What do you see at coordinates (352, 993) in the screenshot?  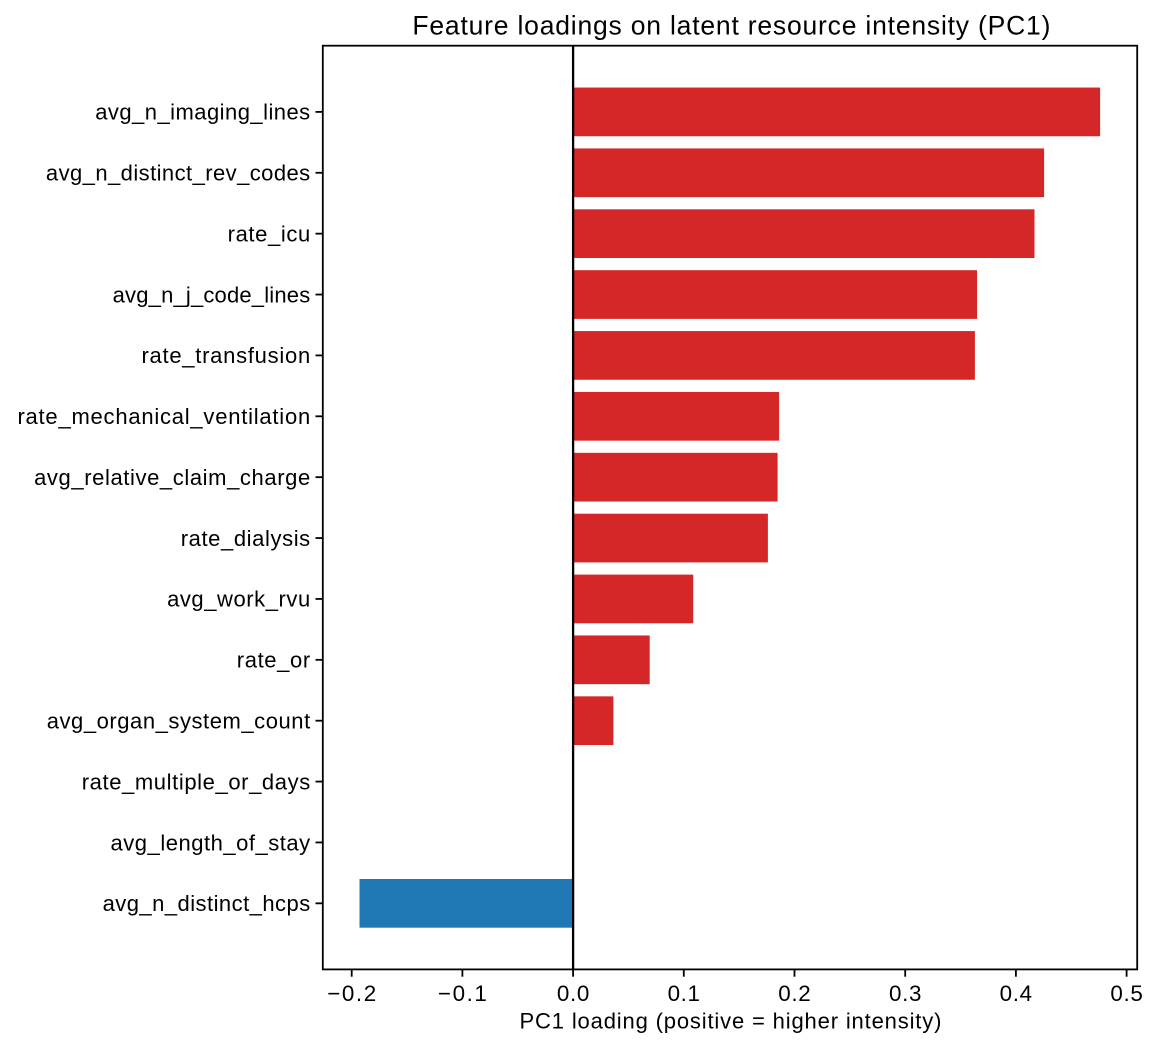 I see `svg-text: −0.2` at bounding box center [352, 993].